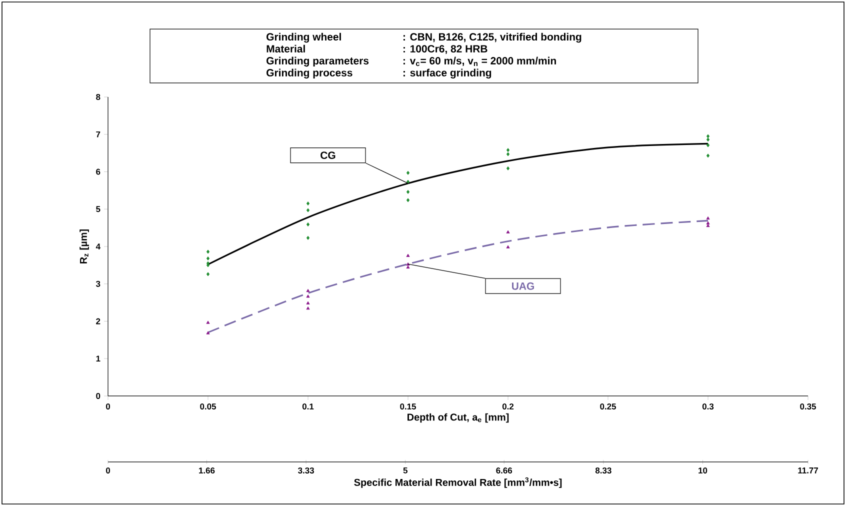 The image size is (850, 506). I want to click on y-tick-label: 0, so click(98, 395).